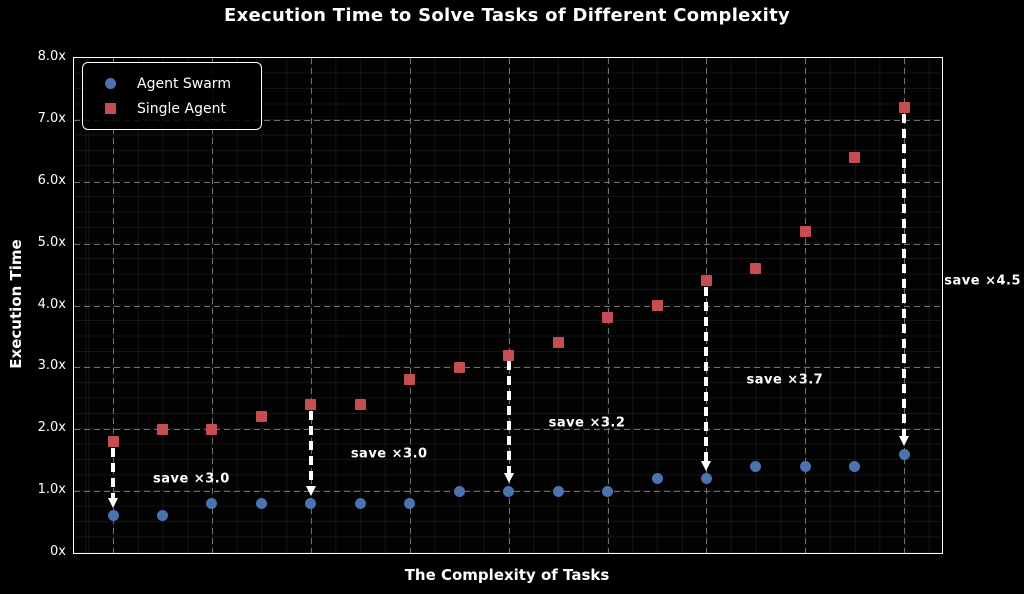 This screenshot has width=1024, height=594. What do you see at coordinates (51, 242) in the screenshot?
I see `y-tick-label: 5.0x` at bounding box center [51, 242].